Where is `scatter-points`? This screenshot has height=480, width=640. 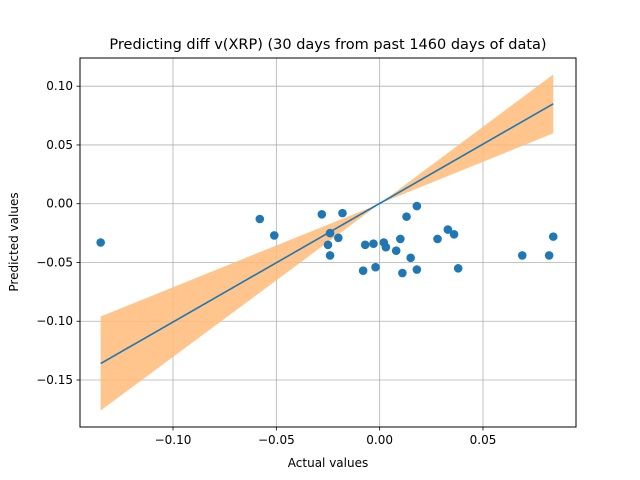 scatter-points is located at coordinates (327, 239).